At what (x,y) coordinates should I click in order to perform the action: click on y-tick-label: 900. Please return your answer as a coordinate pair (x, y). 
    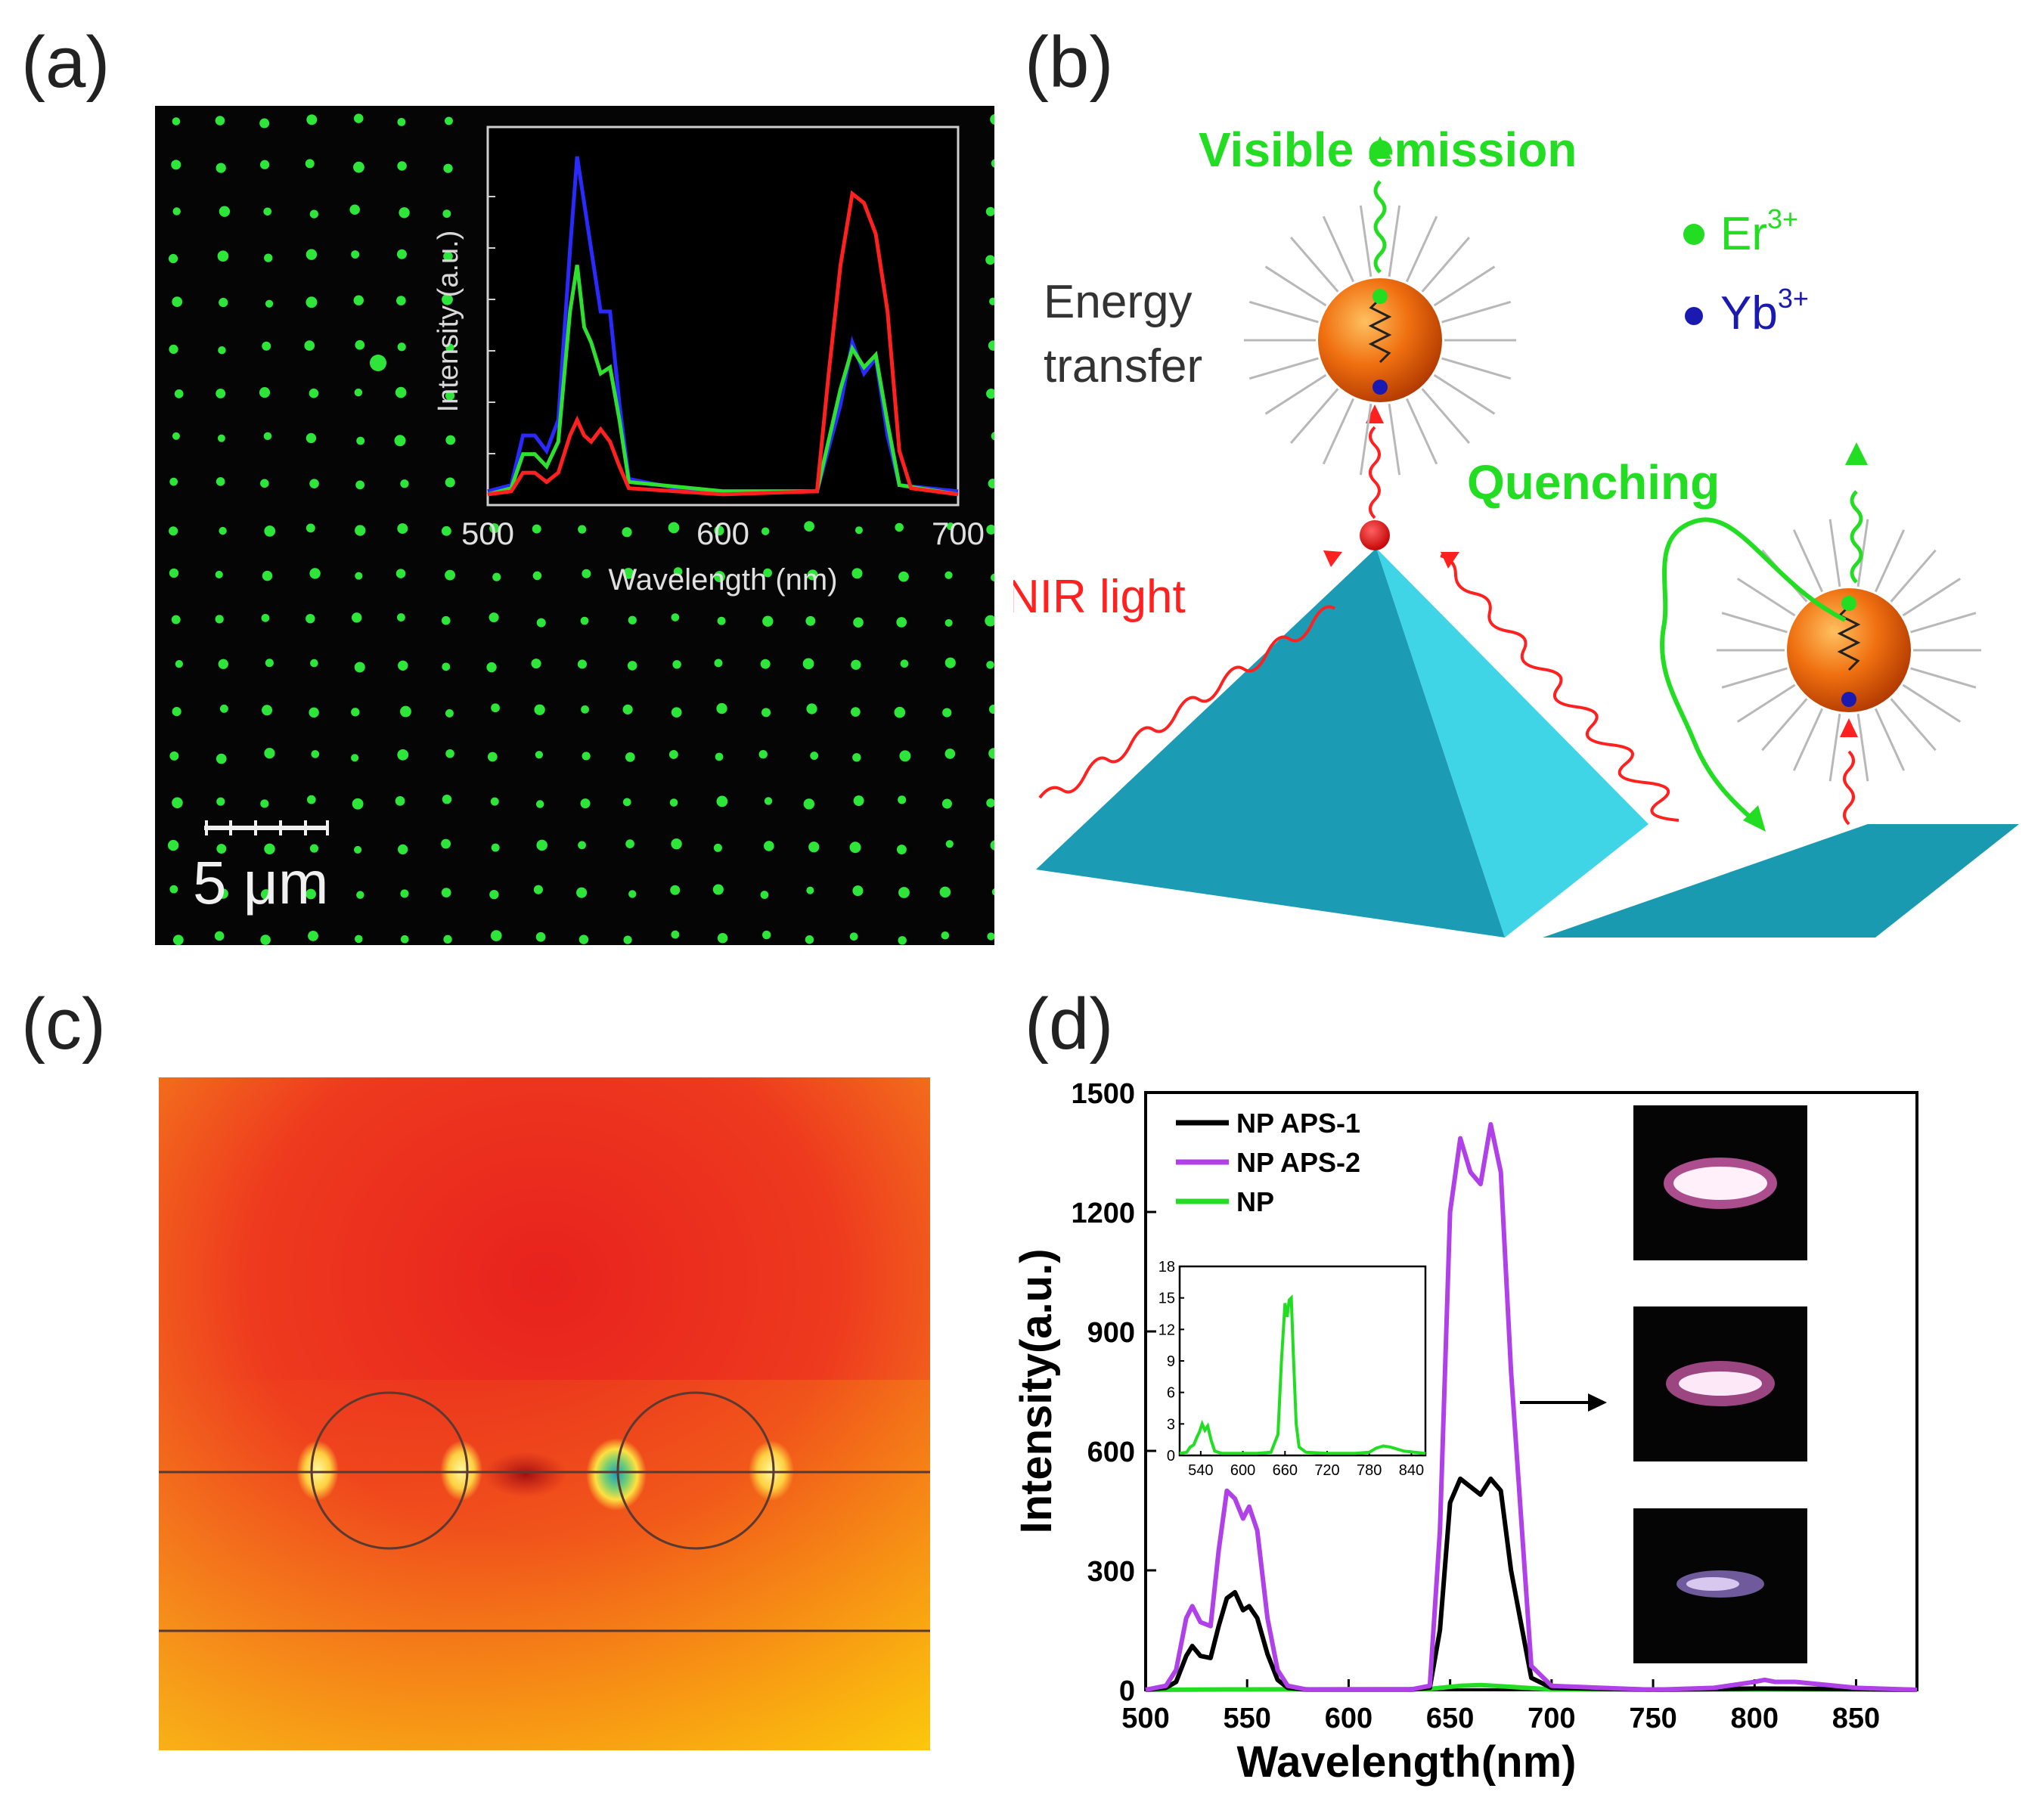
    Looking at the image, I should click on (1111, 1333).